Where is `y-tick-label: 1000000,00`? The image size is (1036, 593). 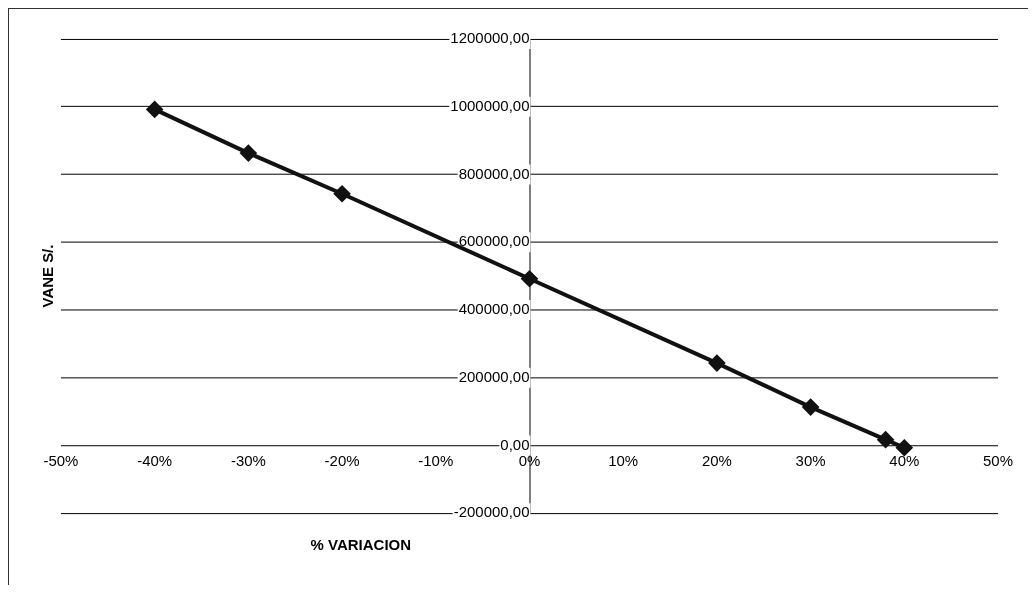 y-tick-label: 1000000,00 is located at coordinates (490, 105).